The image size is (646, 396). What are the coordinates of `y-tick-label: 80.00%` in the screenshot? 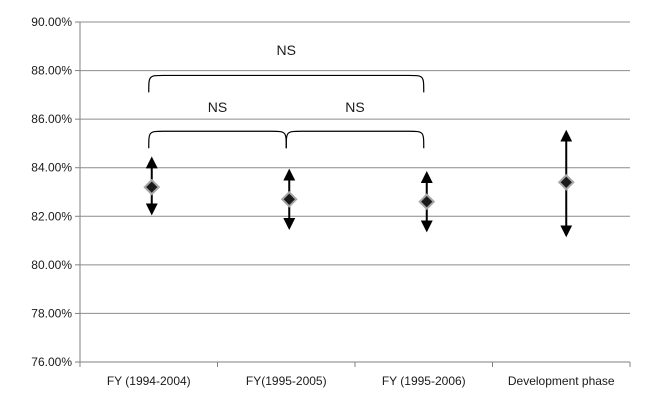 It's located at (51, 265).